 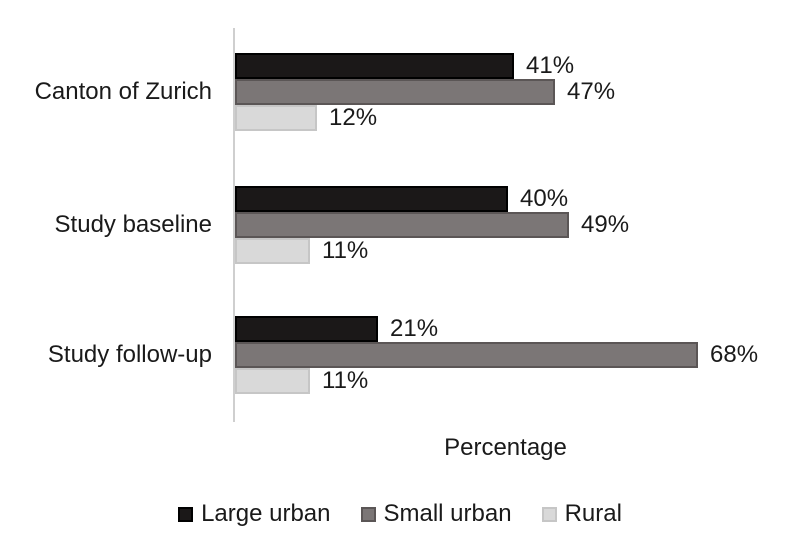 I want to click on legend-label: Rural, so click(x=593, y=513).